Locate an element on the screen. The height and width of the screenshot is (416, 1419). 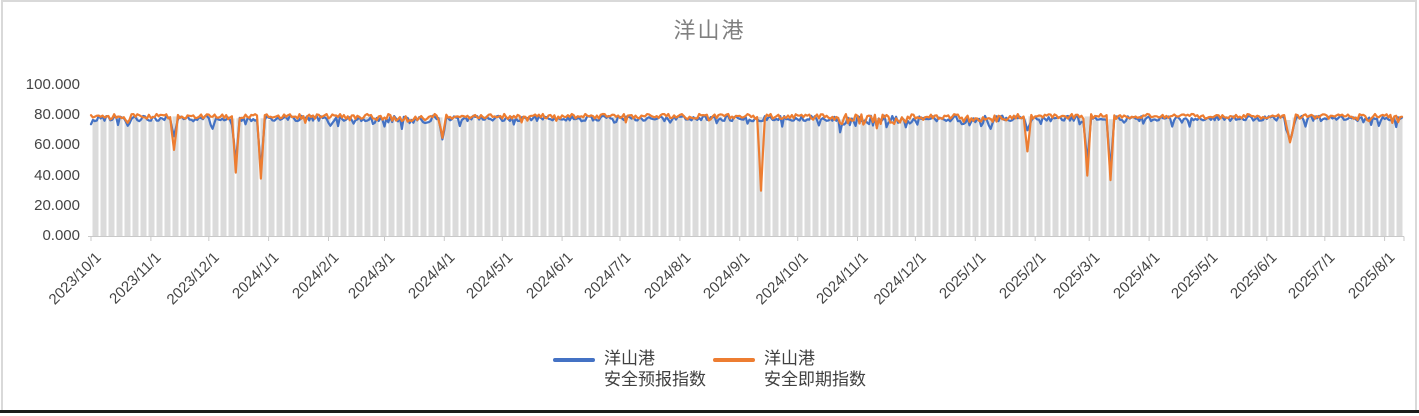
chart-title: 洋山港 is located at coordinates (709, 30).